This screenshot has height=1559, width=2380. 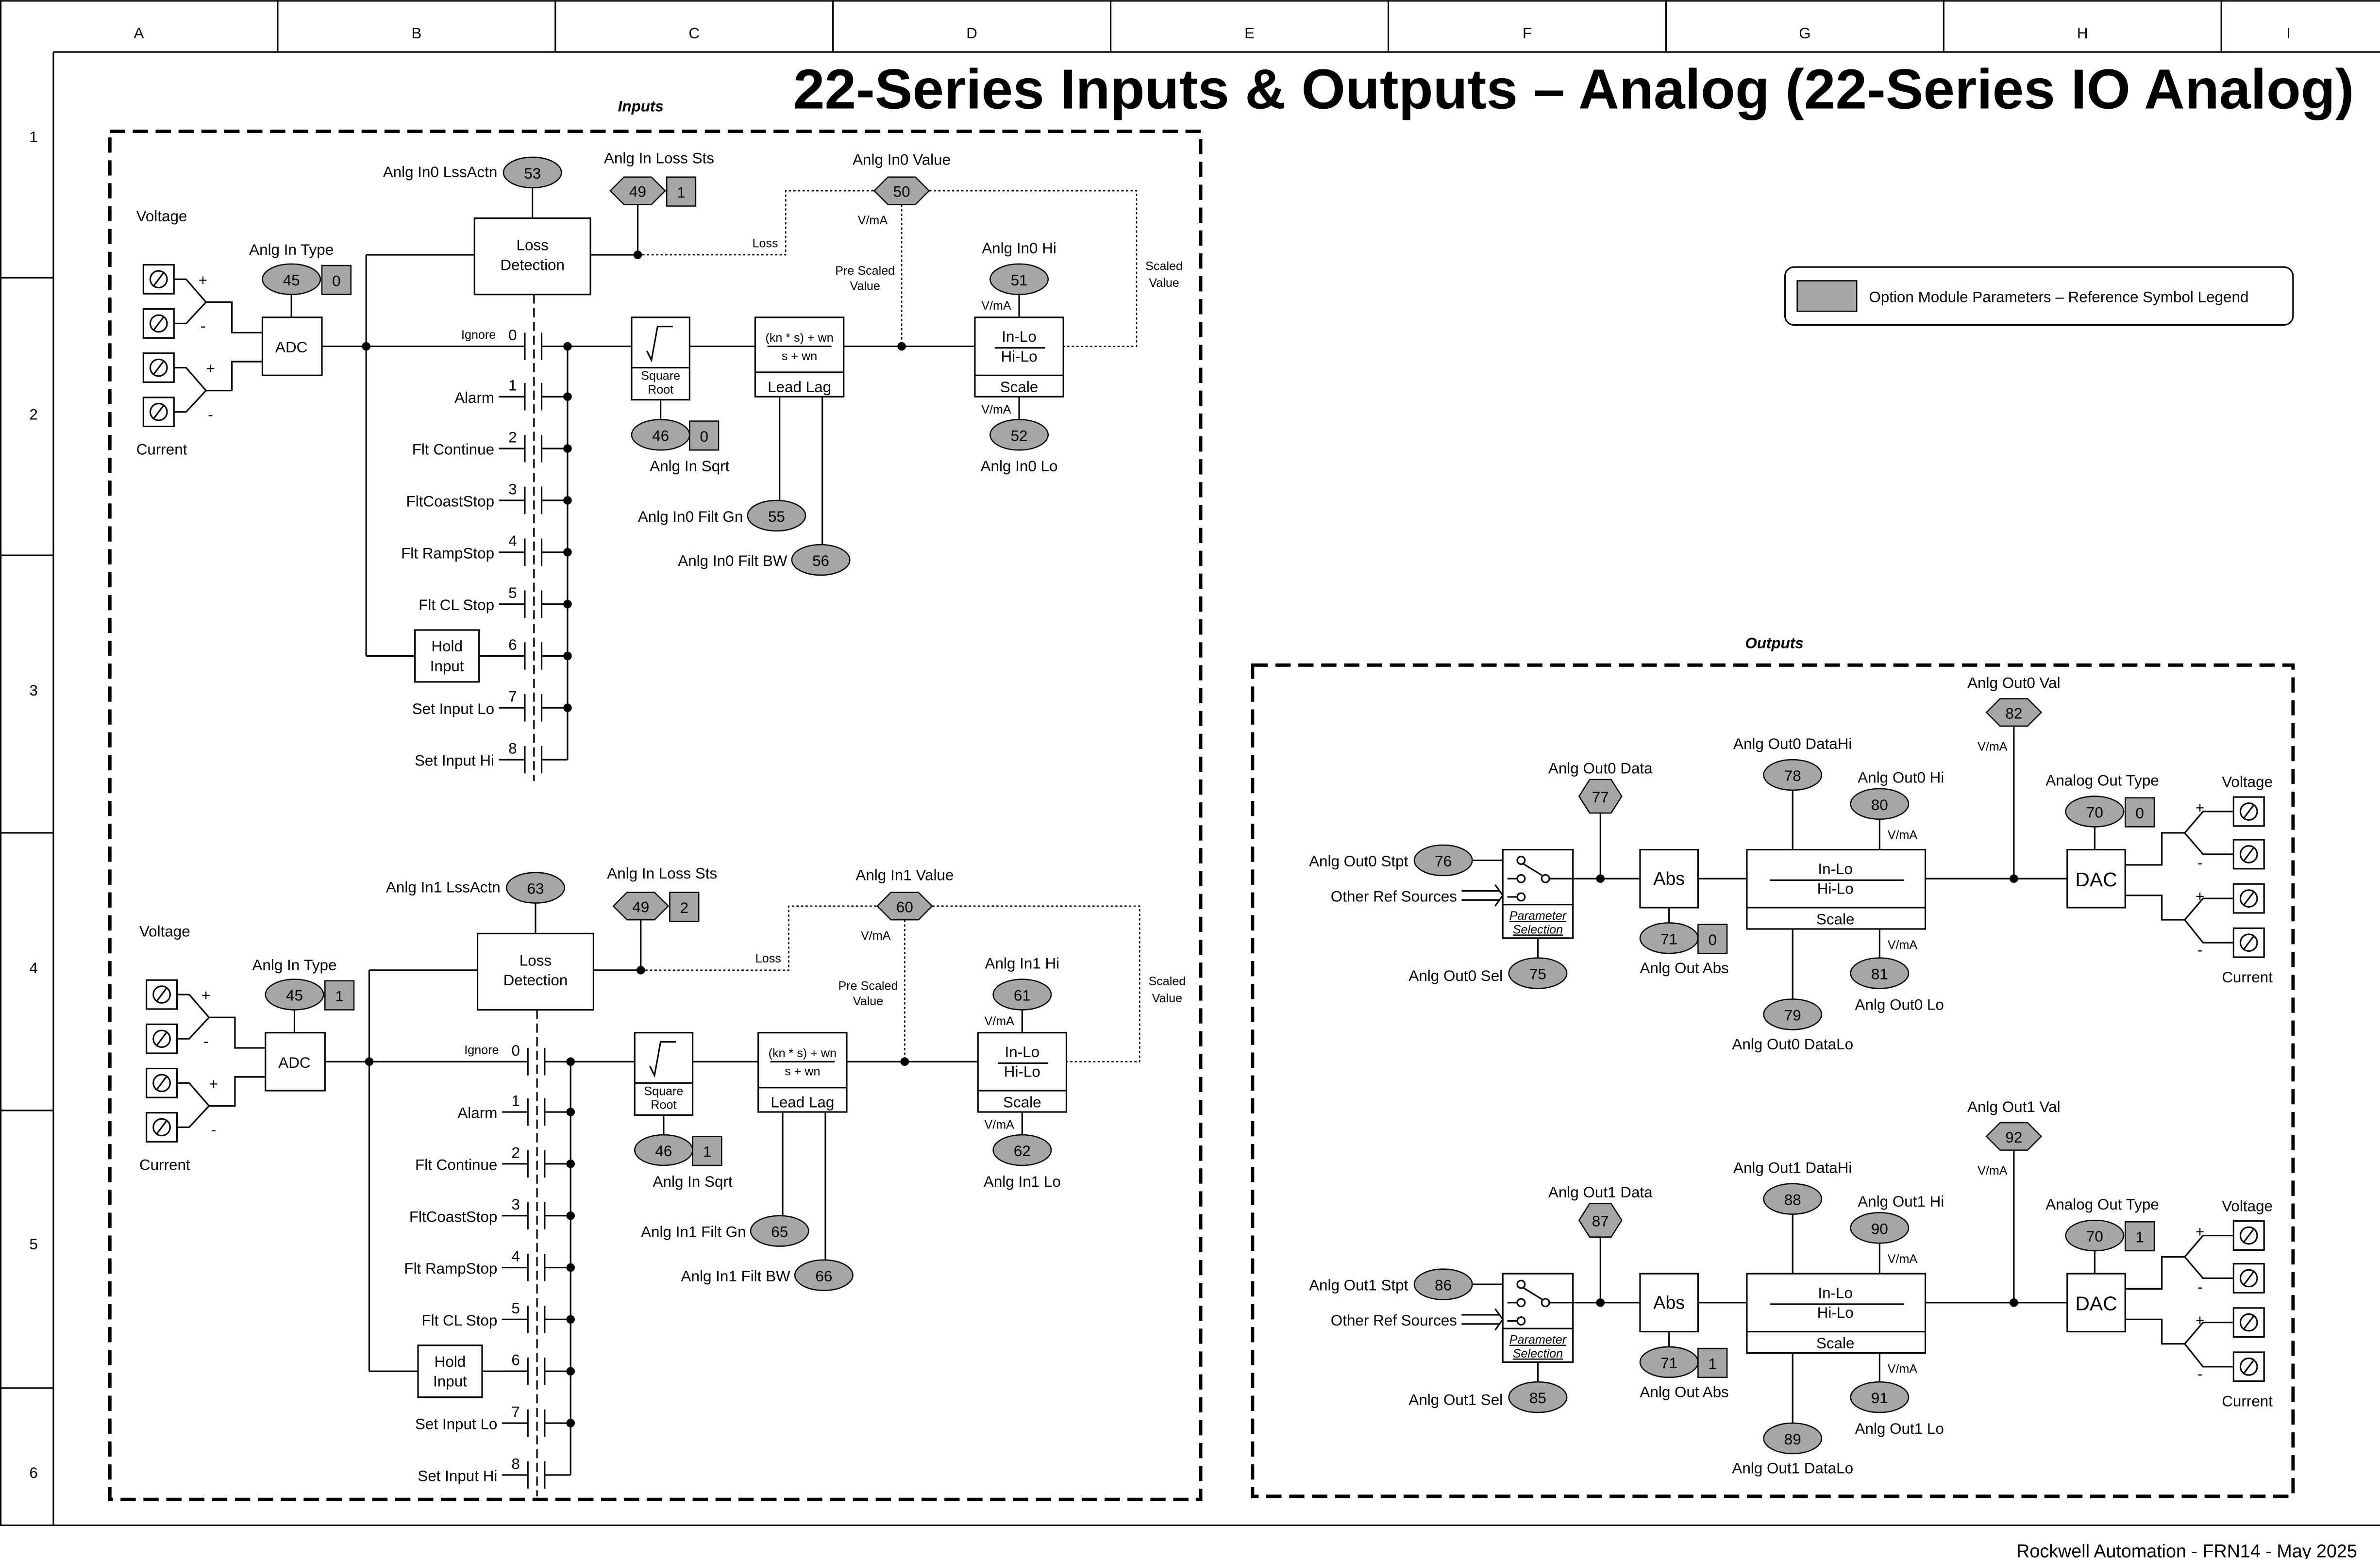 I want to click on output-scale-block, so click(x=1836, y=1313).